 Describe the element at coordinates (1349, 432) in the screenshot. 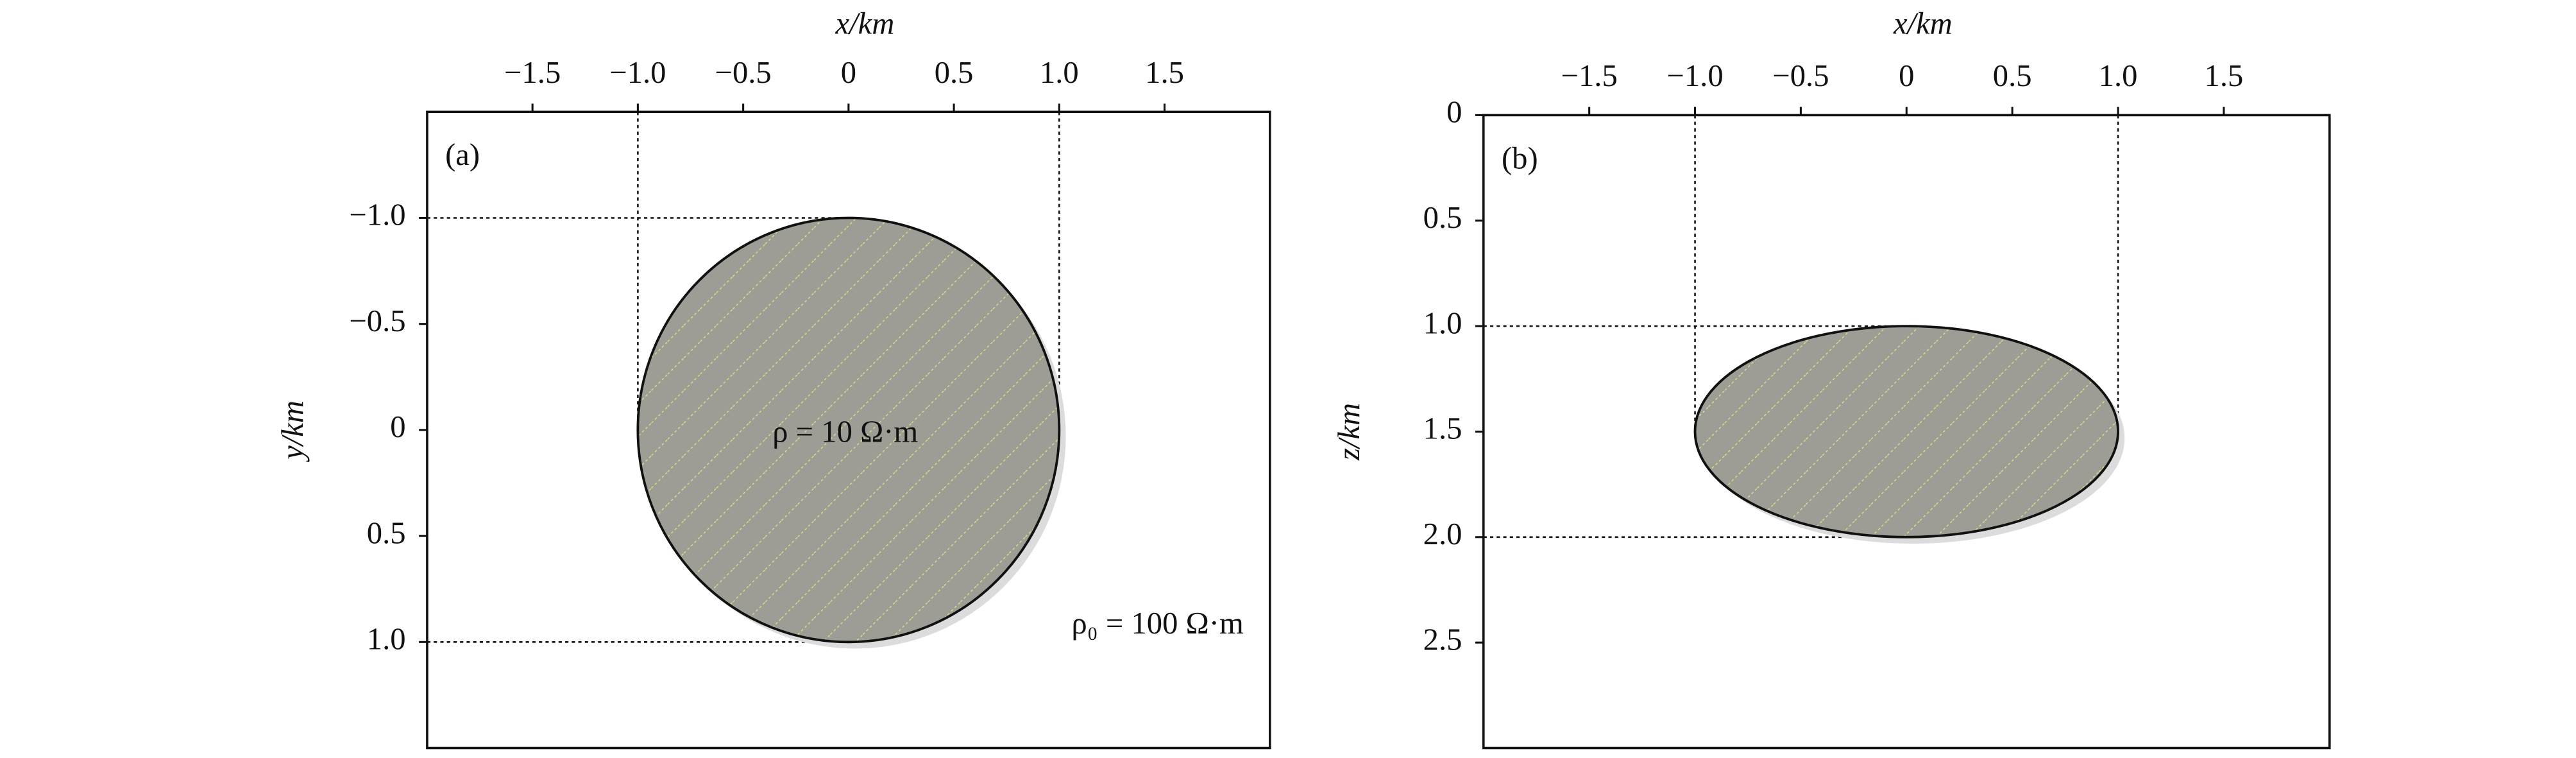

I see `y-axis-label: z/km` at that location.